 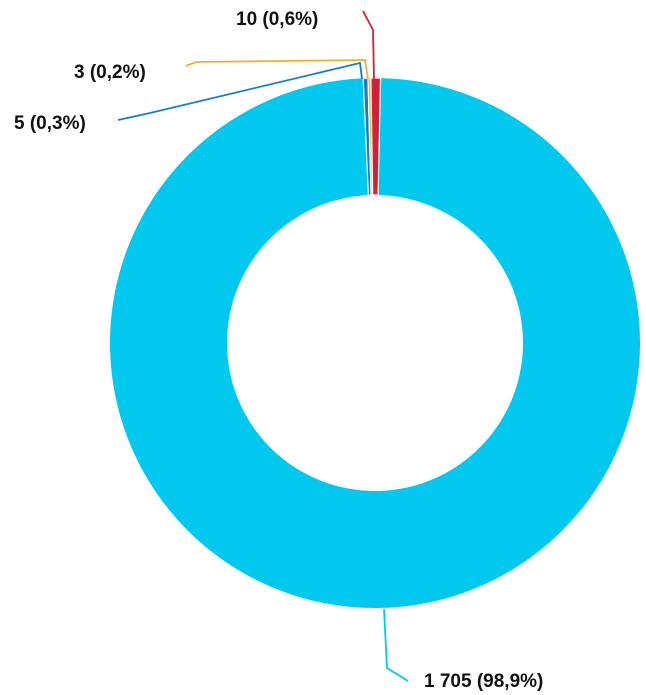 What do you see at coordinates (50, 123) in the screenshot?
I see `data-label-5: 5 (0,3%)` at bounding box center [50, 123].